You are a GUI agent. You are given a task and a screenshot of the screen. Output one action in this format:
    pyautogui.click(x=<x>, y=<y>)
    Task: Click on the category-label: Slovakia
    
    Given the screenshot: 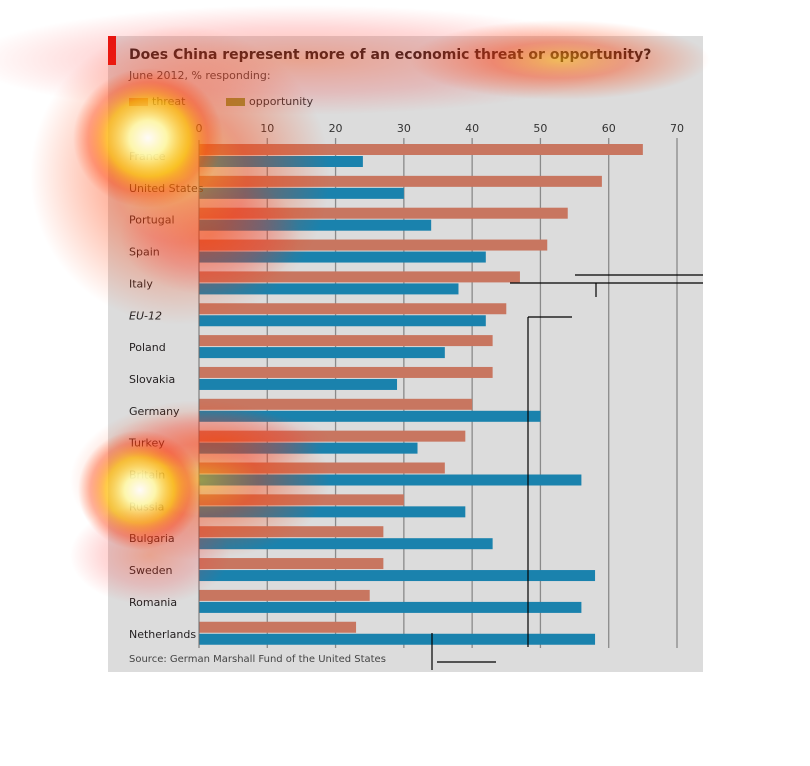 What is the action you would take?
    pyautogui.click(x=152, y=379)
    